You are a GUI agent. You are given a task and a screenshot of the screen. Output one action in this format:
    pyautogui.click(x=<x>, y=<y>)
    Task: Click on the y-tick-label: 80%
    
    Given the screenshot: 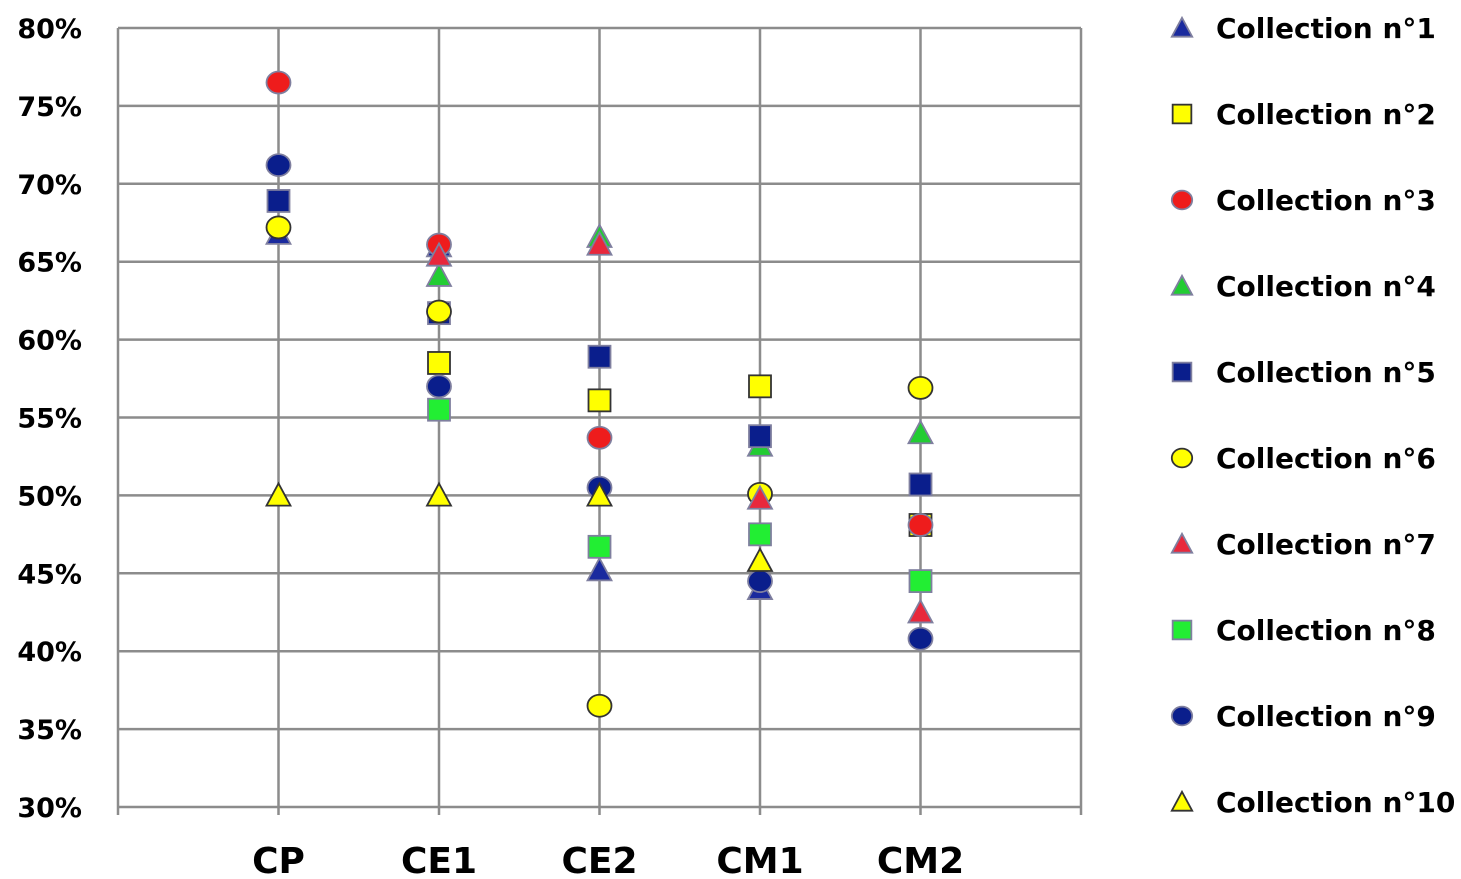 What is the action you would take?
    pyautogui.click(x=49, y=29)
    